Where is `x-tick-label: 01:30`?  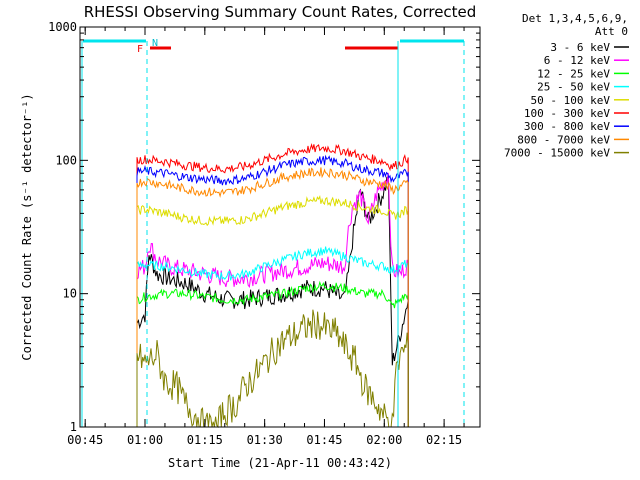 x-tick-label: 01:30 is located at coordinates (265, 440).